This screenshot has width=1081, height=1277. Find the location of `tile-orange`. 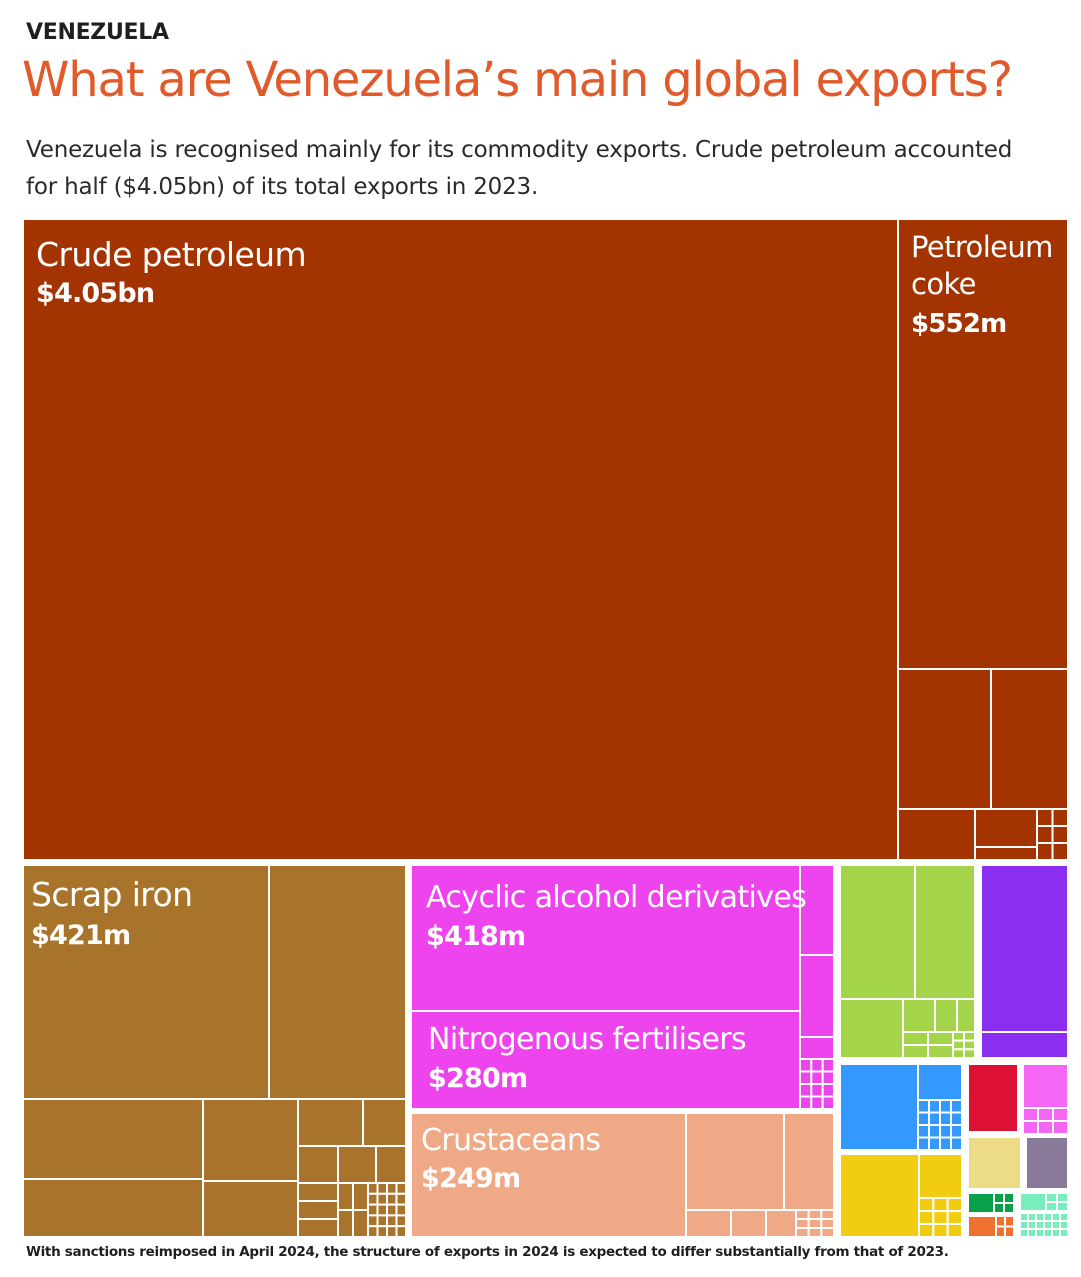

tile-orange is located at coordinates (982, 1226).